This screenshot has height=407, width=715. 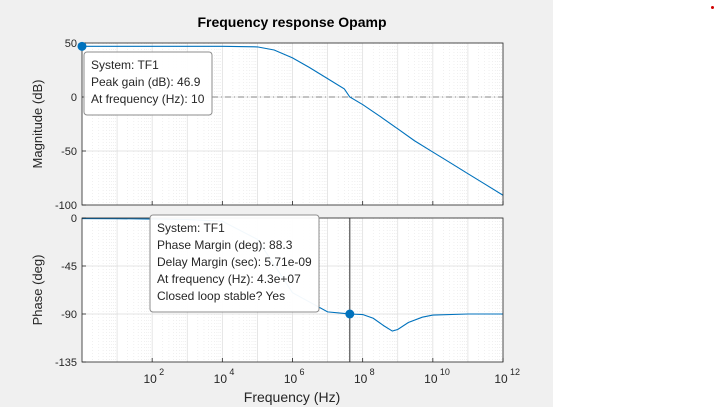 I want to click on frequency-axis-label: Frequency (Hz), so click(x=292, y=397).